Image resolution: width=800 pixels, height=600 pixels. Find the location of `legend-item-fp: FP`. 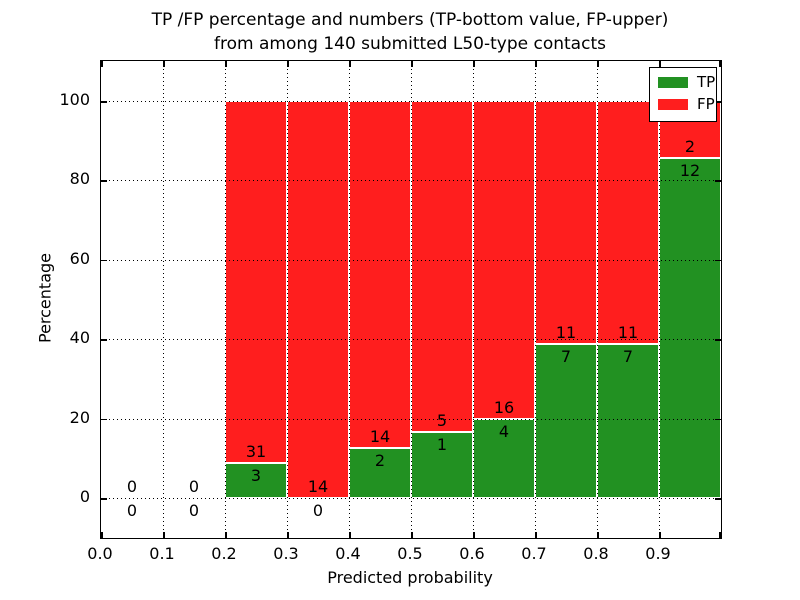

legend-item-fp: FP is located at coordinates (687, 104).